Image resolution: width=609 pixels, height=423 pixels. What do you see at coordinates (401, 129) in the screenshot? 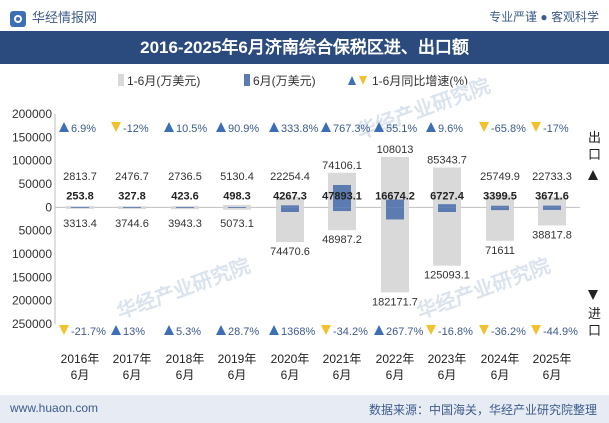
I see `export-growth-label: 55.1%` at bounding box center [401, 129].